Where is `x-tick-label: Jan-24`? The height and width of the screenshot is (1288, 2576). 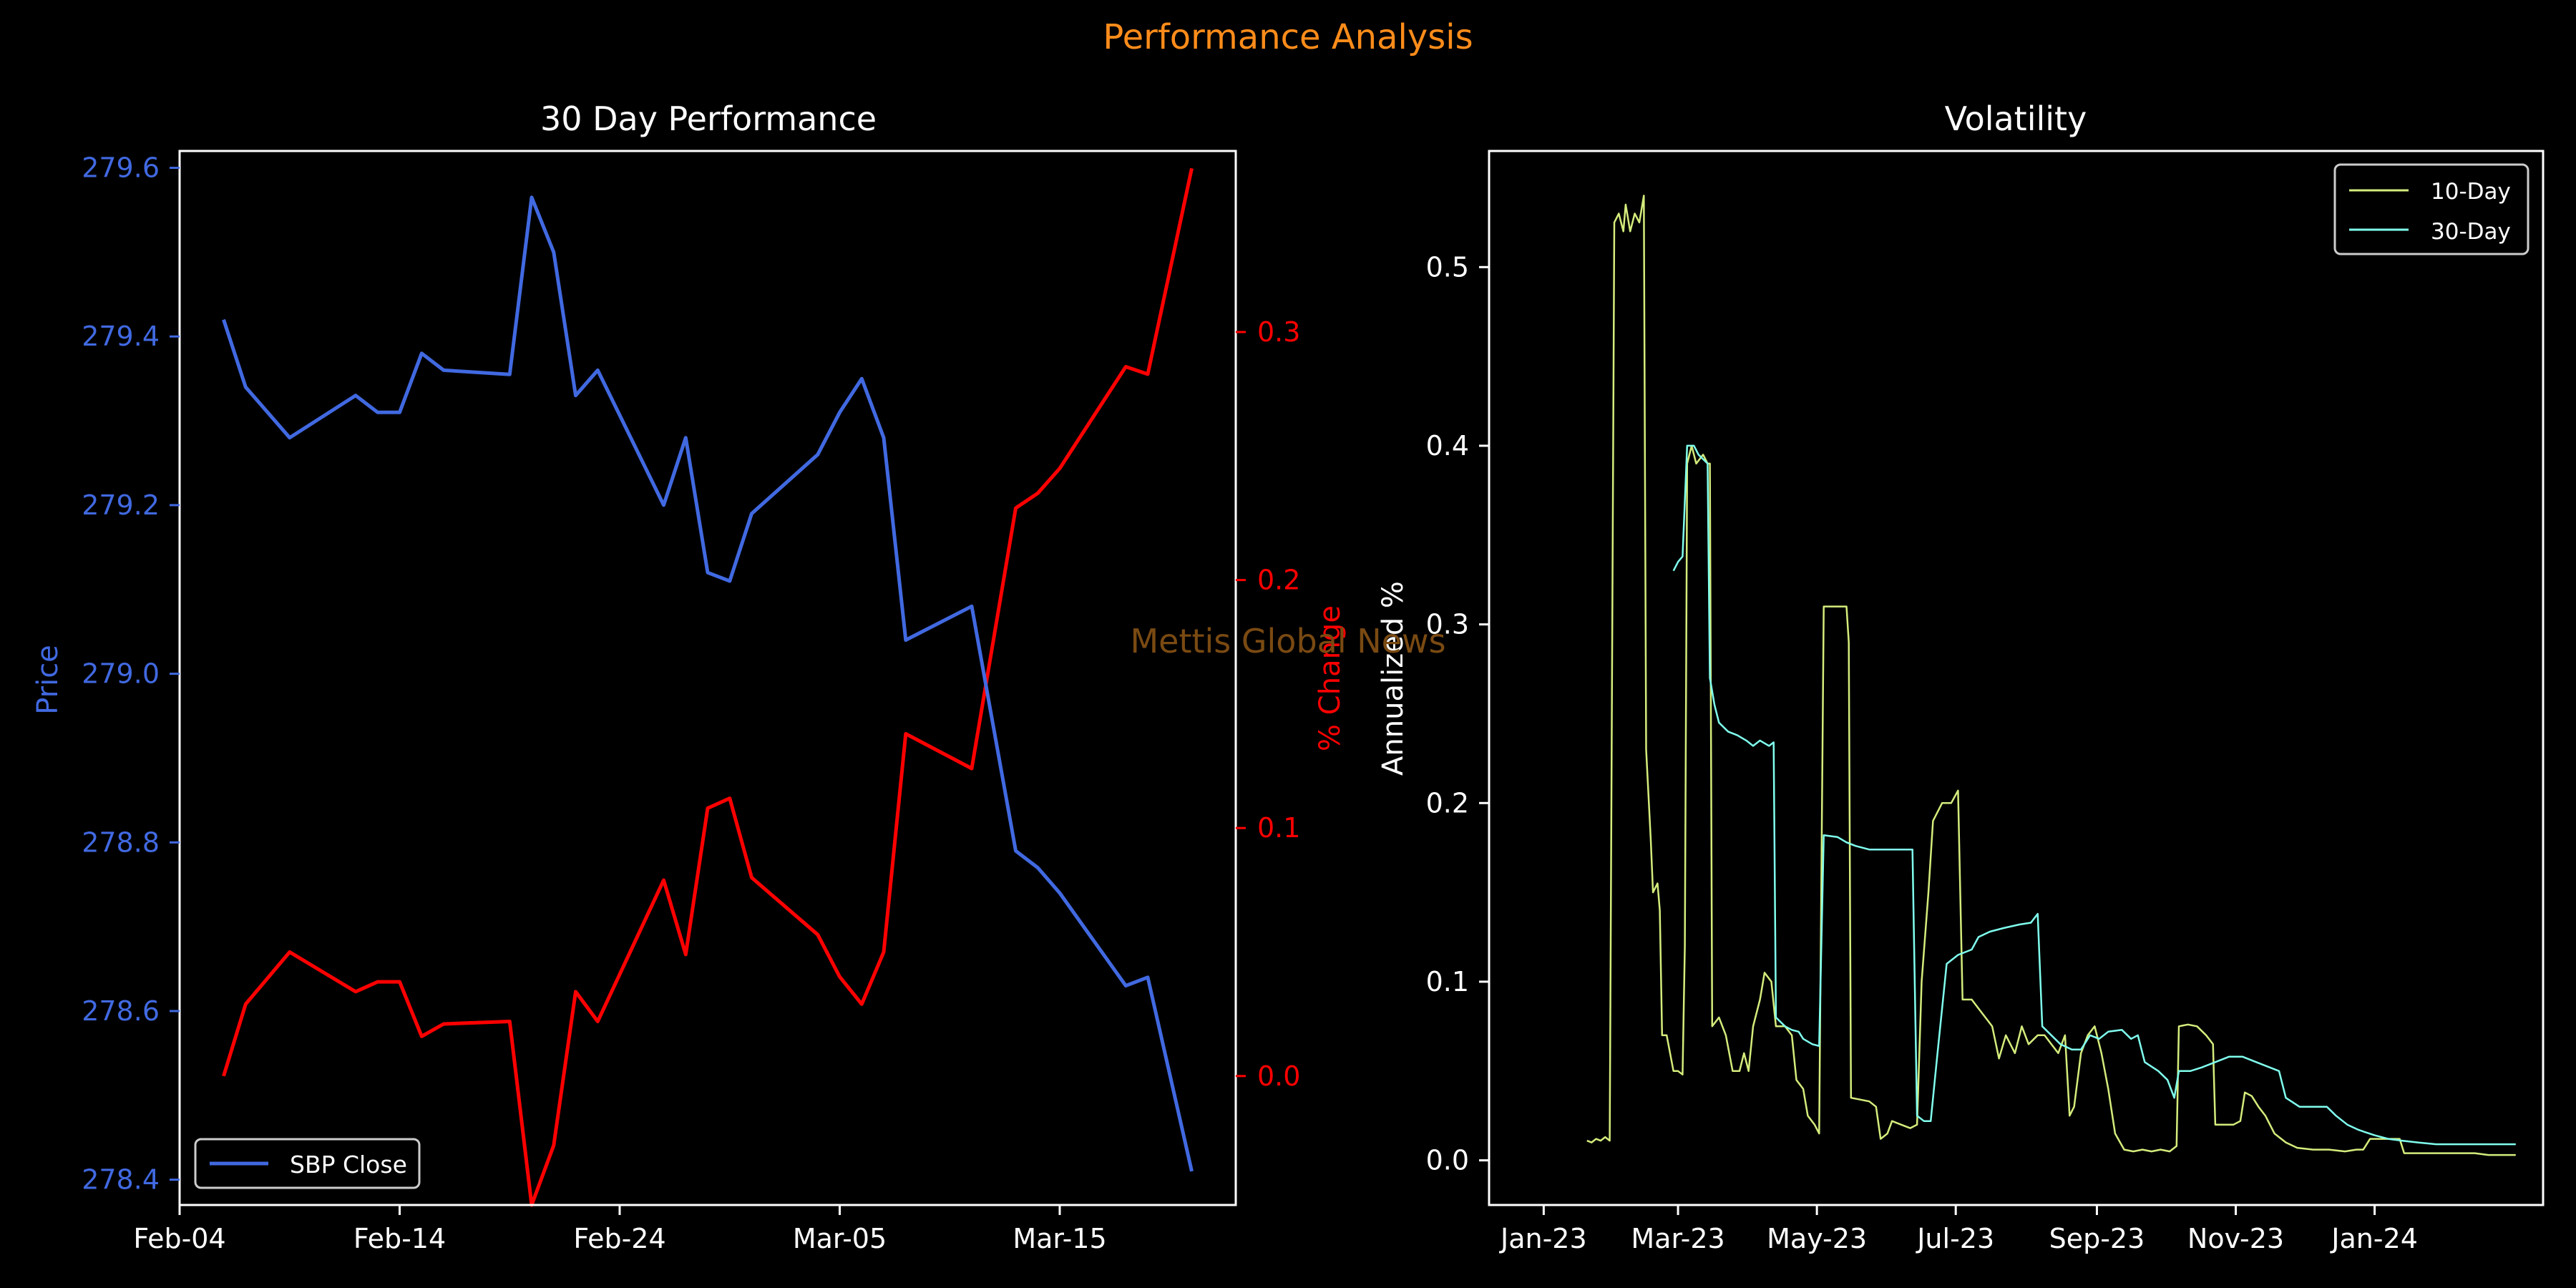 x-tick-label: Jan-24 is located at coordinates (2374, 1238).